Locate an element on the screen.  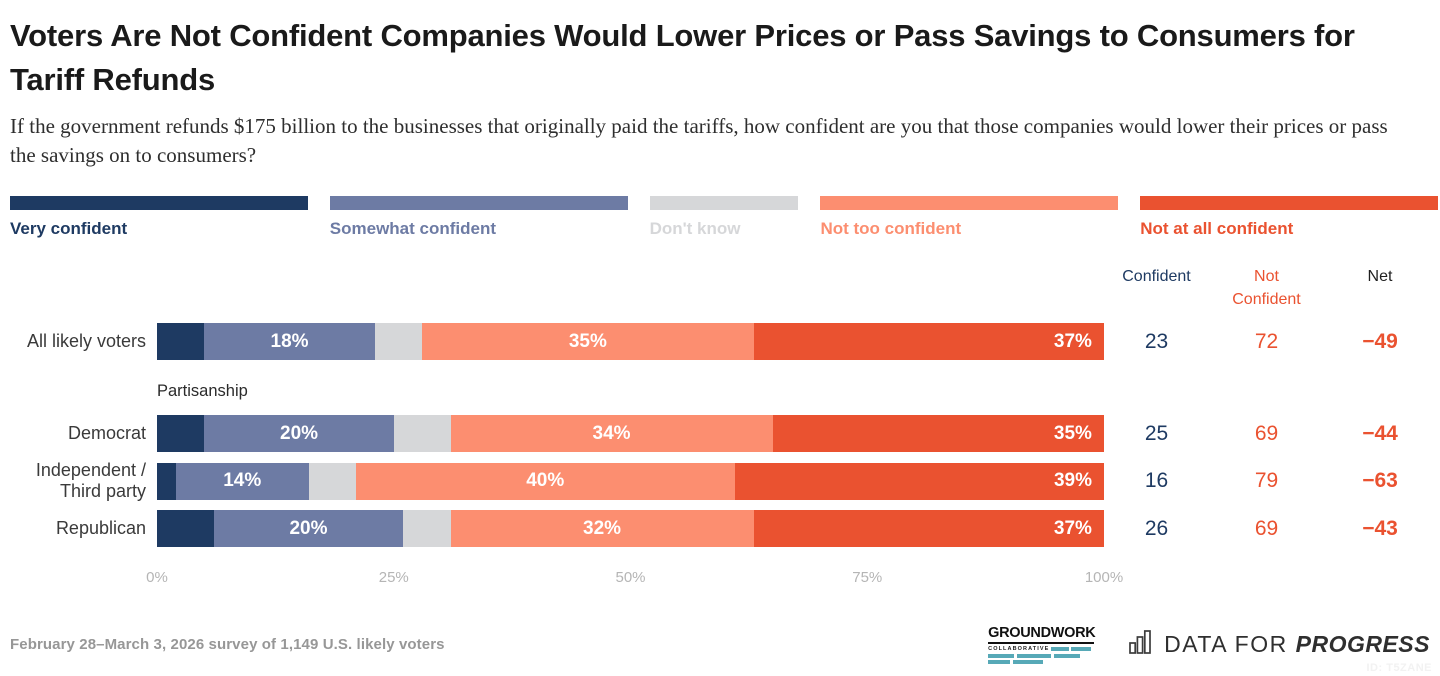
section-row: Partisanship is located at coordinates (724, 391).